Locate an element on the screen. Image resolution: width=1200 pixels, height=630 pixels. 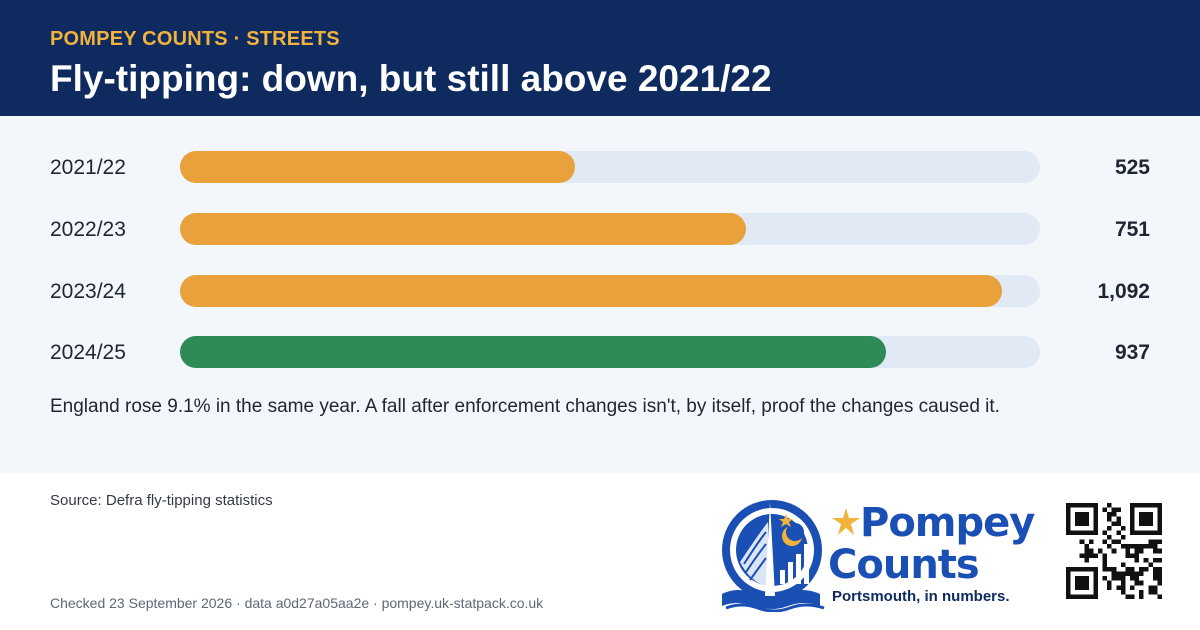
bar-category-label: 2024/25 is located at coordinates (88, 352).